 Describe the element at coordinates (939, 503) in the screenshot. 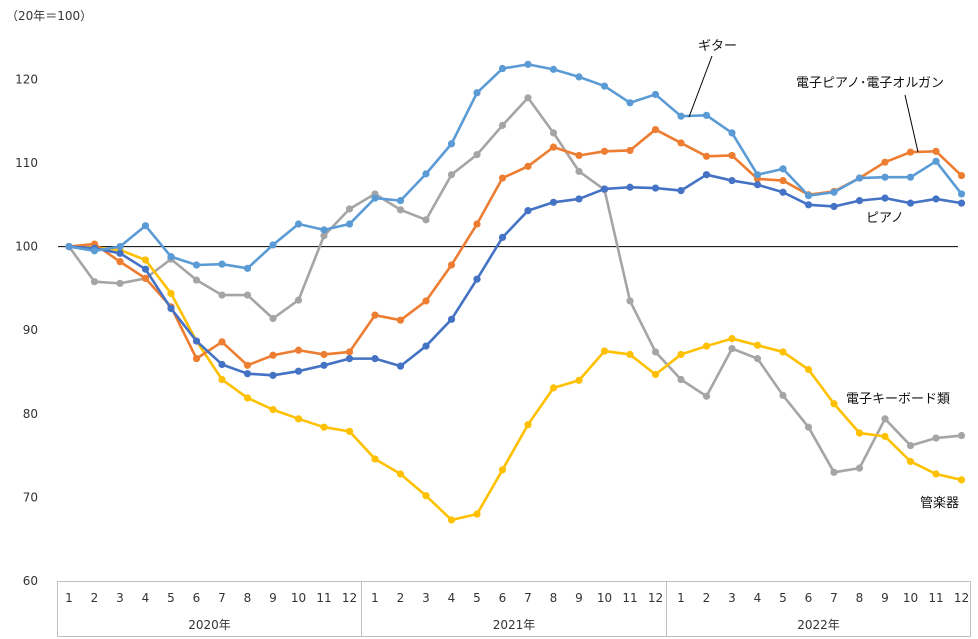

I see `series-label: 管楽器` at that location.